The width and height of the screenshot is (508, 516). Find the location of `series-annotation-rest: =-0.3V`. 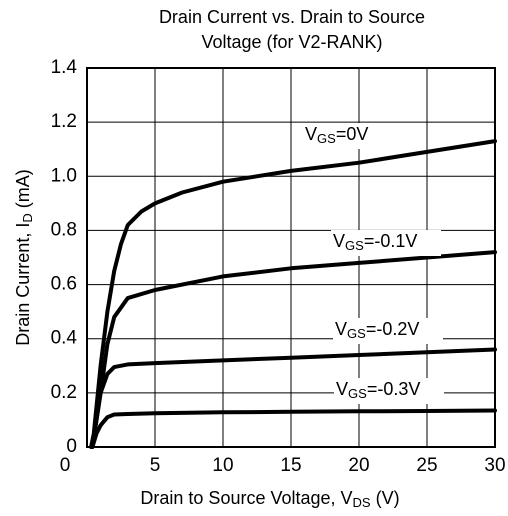

series-annotation-rest: =-0.3V is located at coordinates (394, 389).